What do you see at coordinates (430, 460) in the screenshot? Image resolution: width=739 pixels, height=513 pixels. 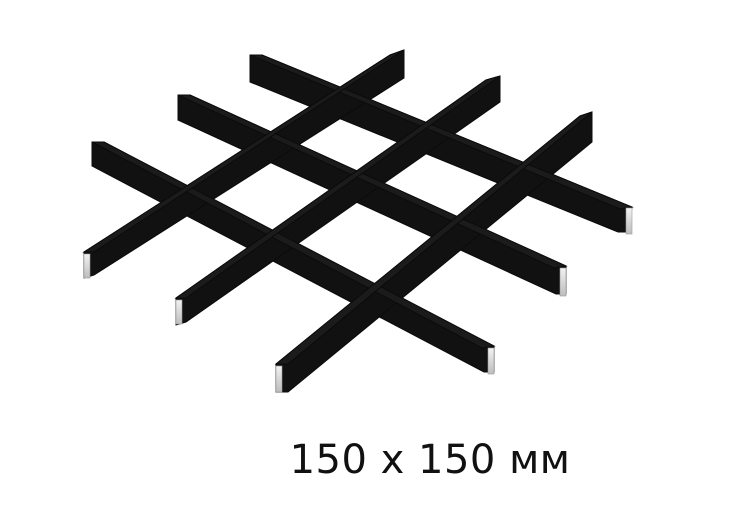 I see `size-caption: 150 x 150 мм` at bounding box center [430, 460].